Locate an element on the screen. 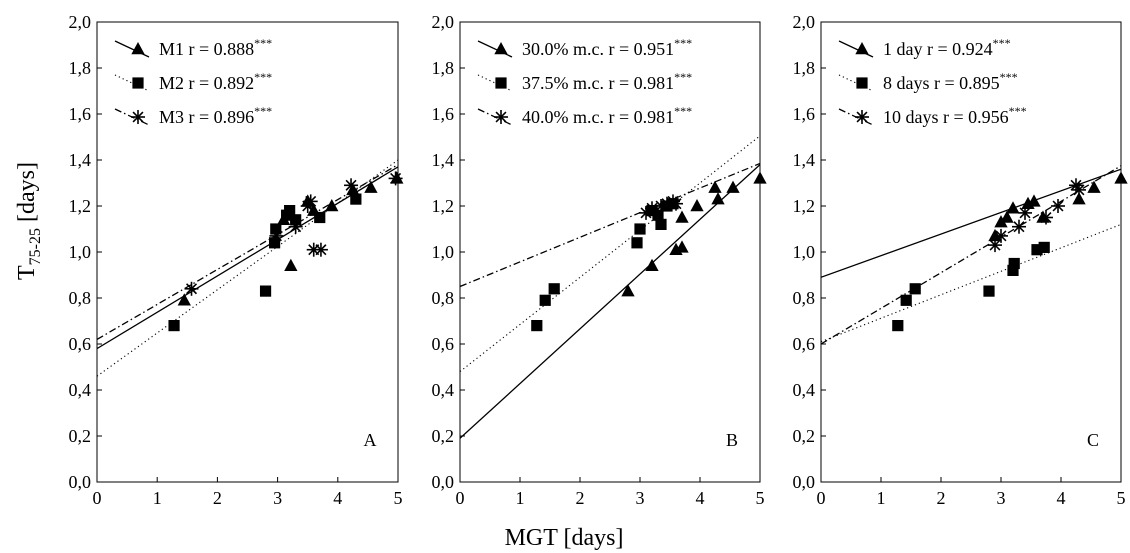  legend-entry: M3 r = 0.896*** is located at coordinates (215, 115).